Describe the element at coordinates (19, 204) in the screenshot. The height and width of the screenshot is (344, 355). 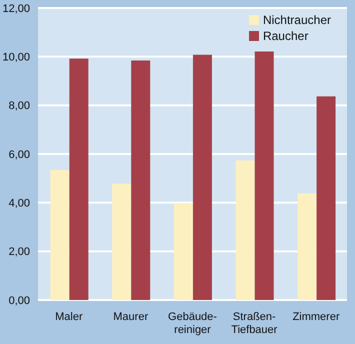
I see `y-tick-label: 4,00` at that location.